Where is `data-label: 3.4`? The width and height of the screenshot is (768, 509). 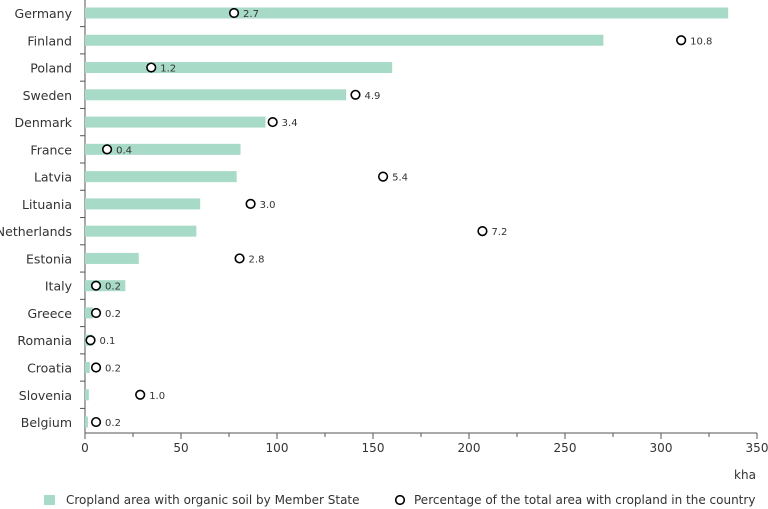
data-label: 3.4 is located at coordinates (290, 123).